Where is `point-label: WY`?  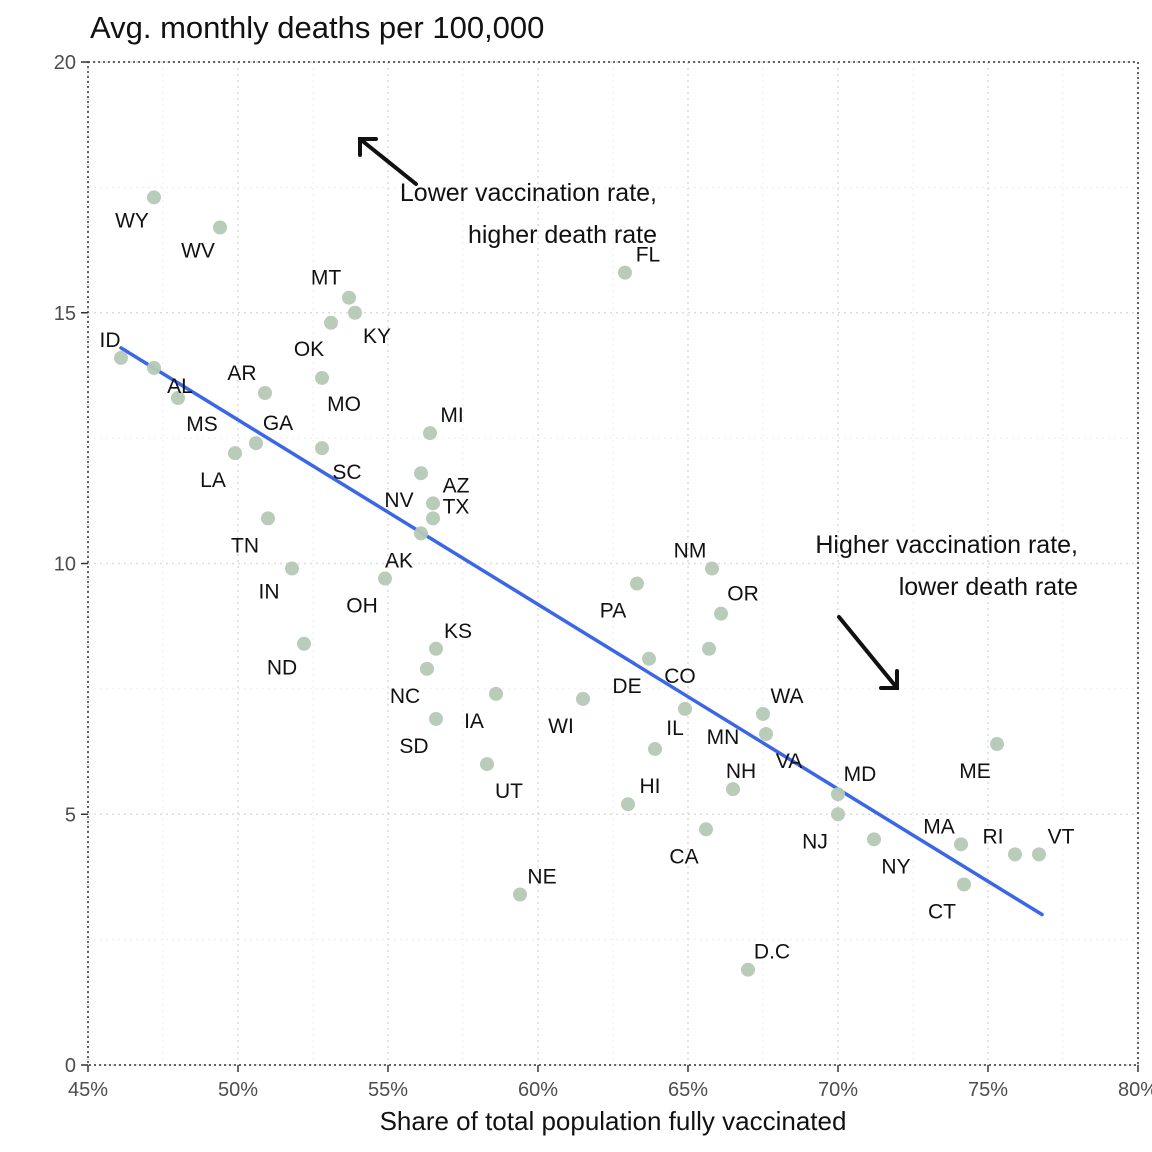 point-label: WY is located at coordinates (132, 220).